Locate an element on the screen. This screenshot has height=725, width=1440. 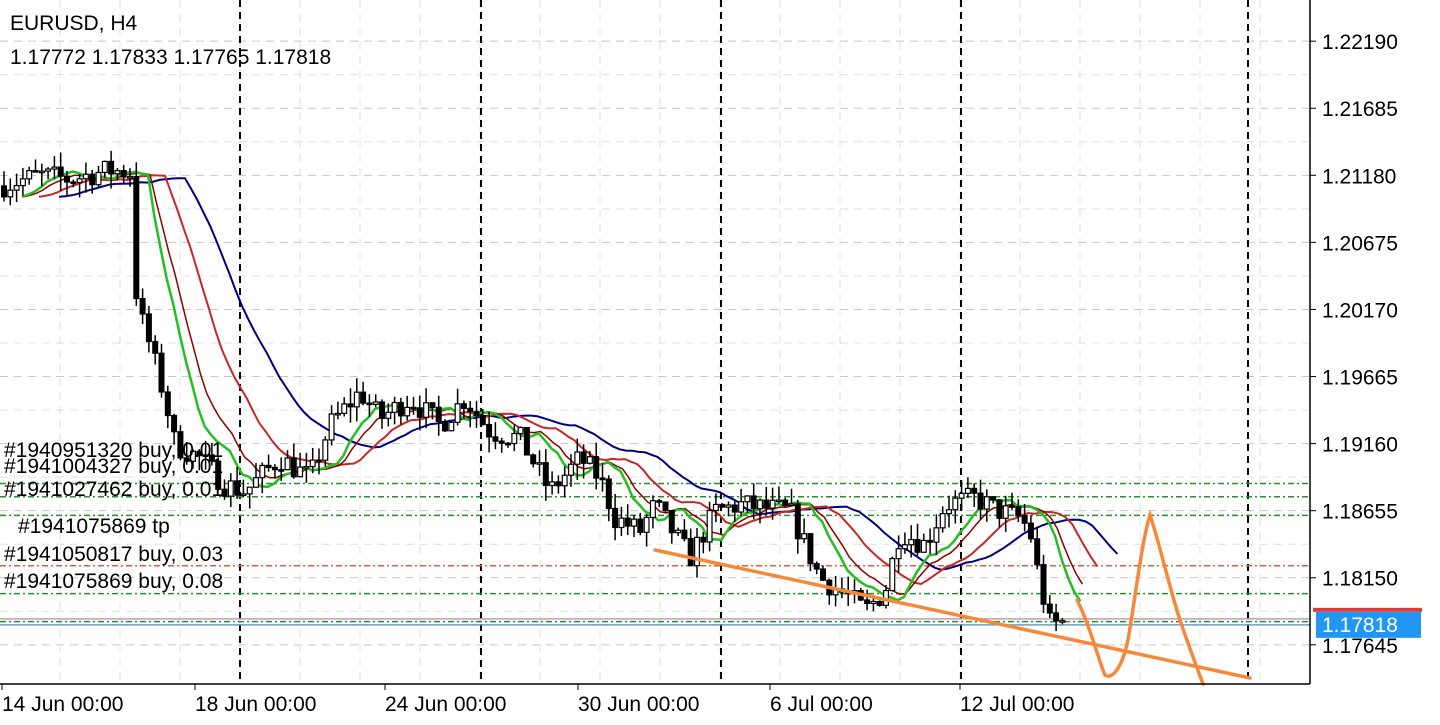
price-label: 1.19665 is located at coordinates (1360, 378).